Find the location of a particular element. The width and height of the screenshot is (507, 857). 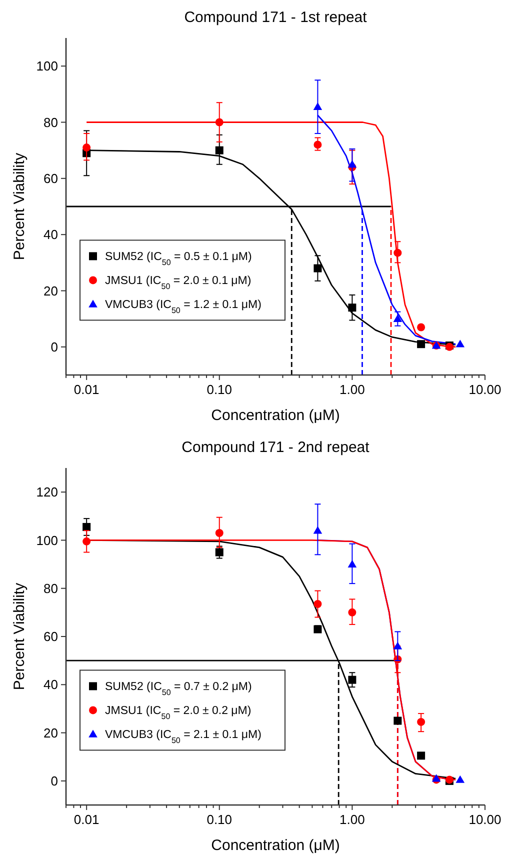

chart-title: Compound 171 - 2nd repeat is located at coordinates (276, 447).